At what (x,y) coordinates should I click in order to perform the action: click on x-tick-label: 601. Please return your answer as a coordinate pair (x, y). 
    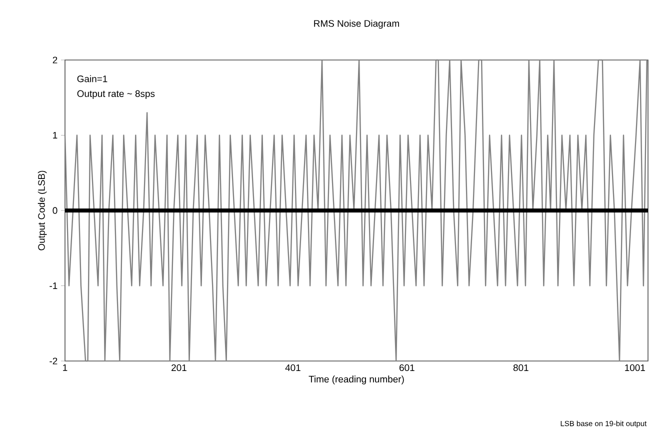
    Looking at the image, I should click on (407, 368).